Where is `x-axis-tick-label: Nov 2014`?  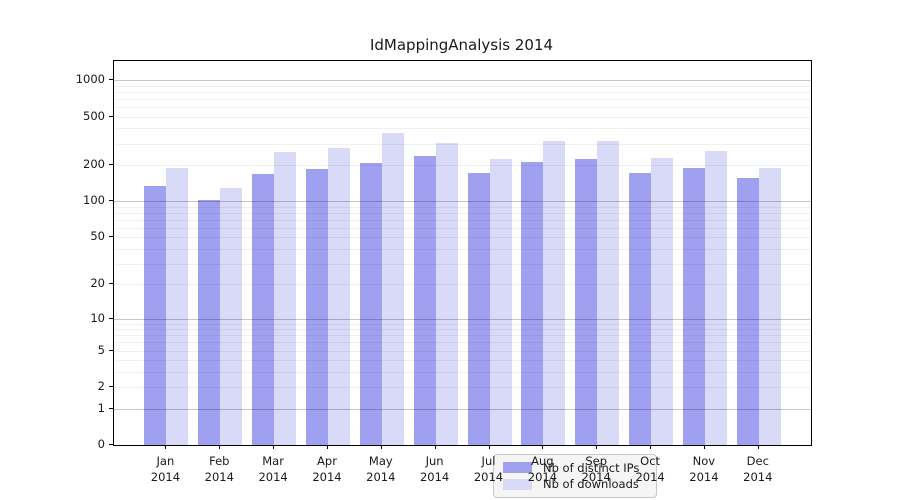
x-axis-tick-label: Nov 2014 is located at coordinates (704, 469).